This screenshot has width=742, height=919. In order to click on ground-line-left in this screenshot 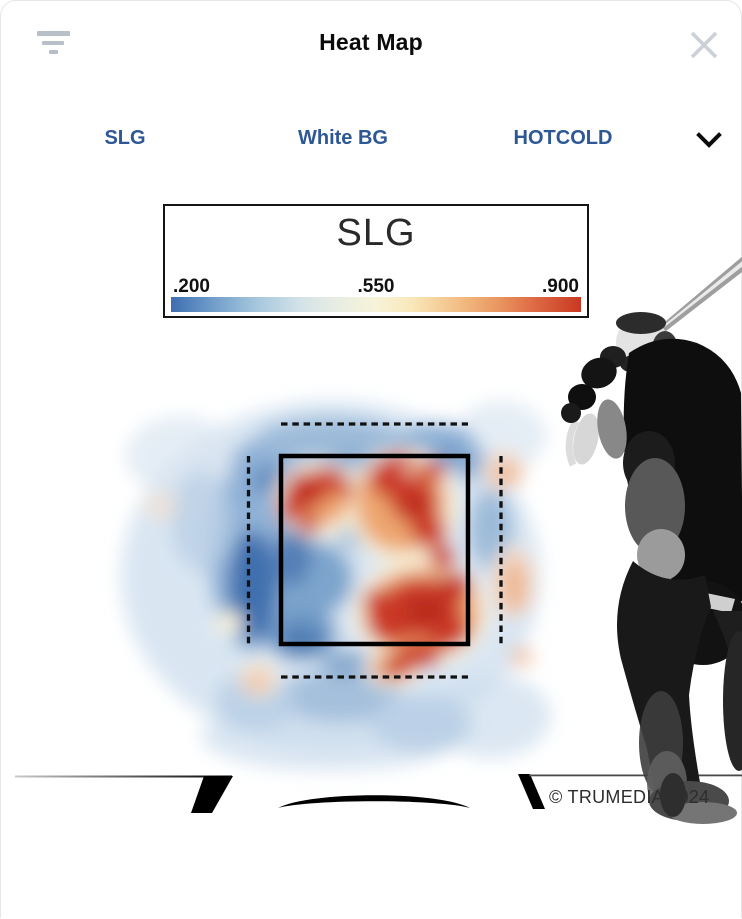, I will do `click(123, 777)`.